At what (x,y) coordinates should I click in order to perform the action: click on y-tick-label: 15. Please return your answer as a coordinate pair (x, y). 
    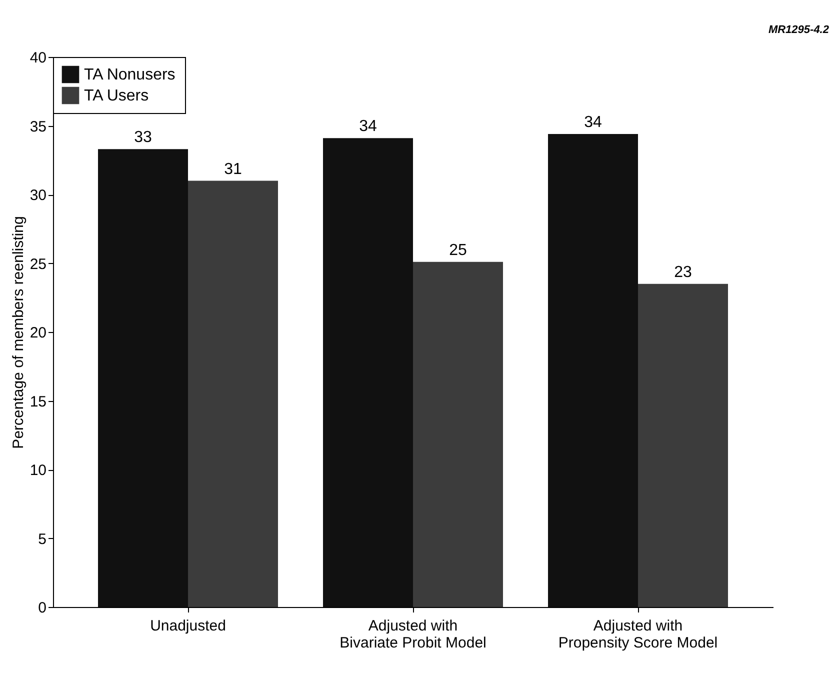
    Looking at the image, I should click on (38, 401).